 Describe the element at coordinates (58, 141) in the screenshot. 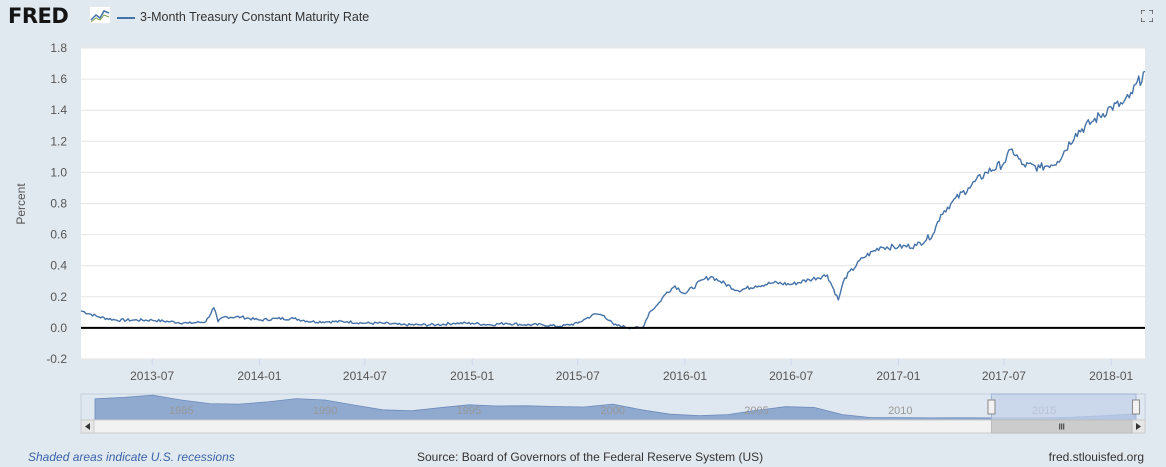

I see `y-tick-label: 1.2` at that location.